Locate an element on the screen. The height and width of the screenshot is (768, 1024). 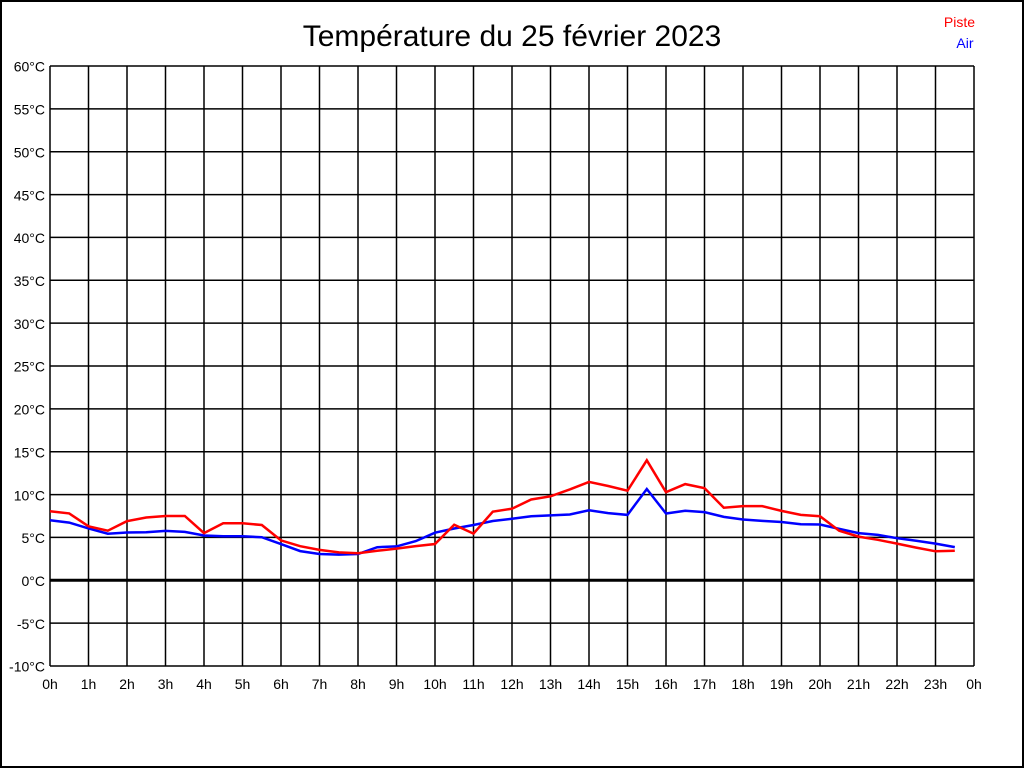
svg-text: 13h is located at coordinates (550, 684).